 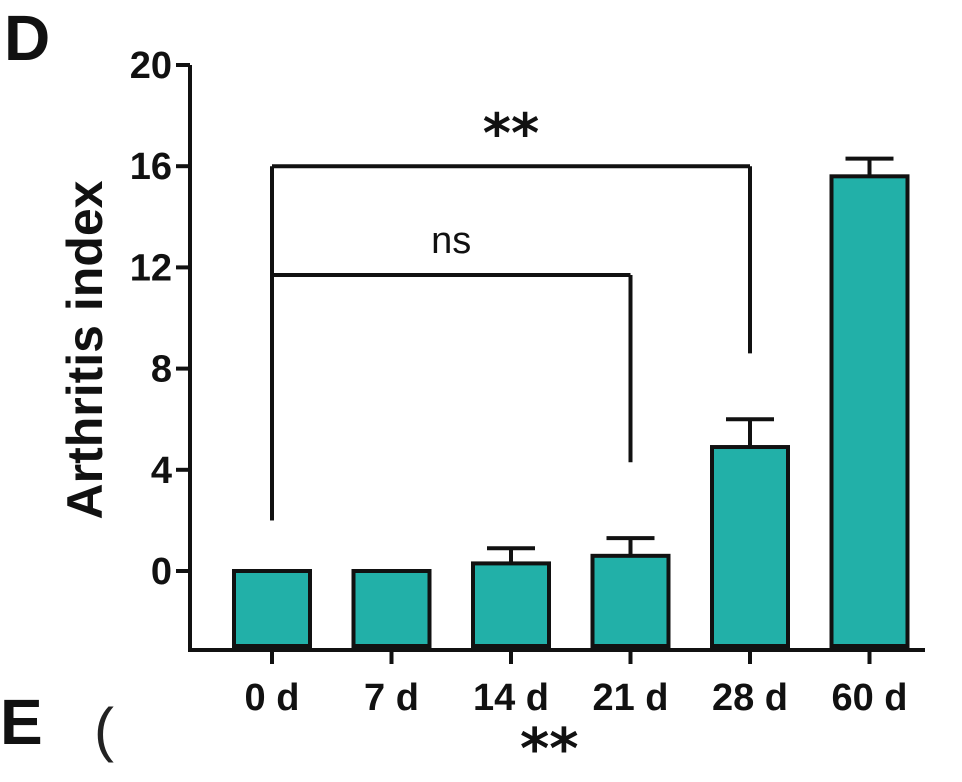 What do you see at coordinates (151, 268) in the screenshot?
I see `y-tick-label: 12` at bounding box center [151, 268].